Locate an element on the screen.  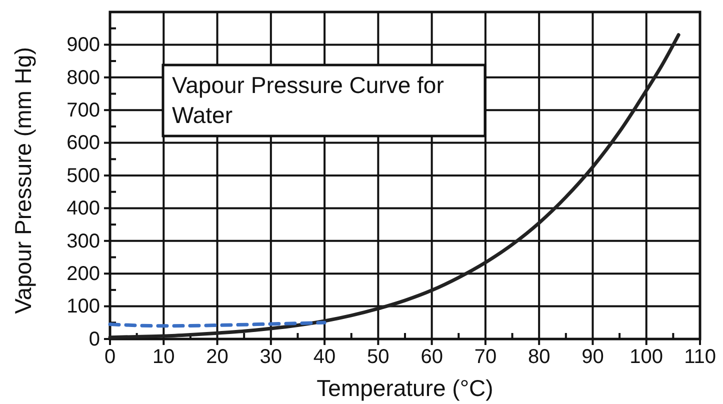
x-tick-label: 100 is located at coordinates (647, 357).